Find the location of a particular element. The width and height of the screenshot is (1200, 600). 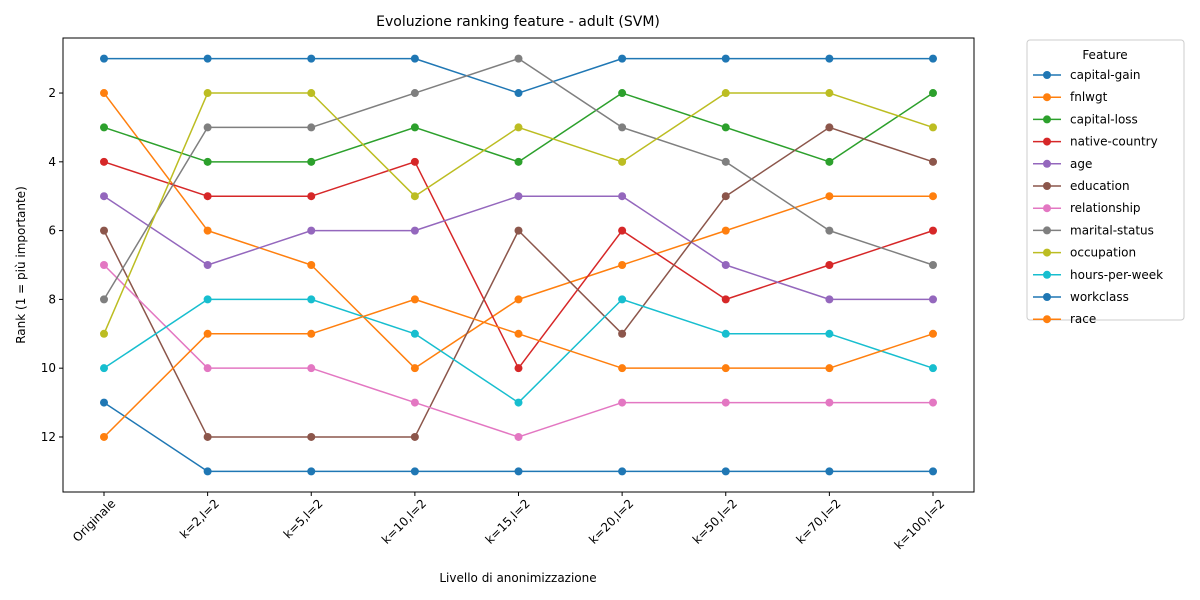

legend-label: relationship is located at coordinates (1105, 208).